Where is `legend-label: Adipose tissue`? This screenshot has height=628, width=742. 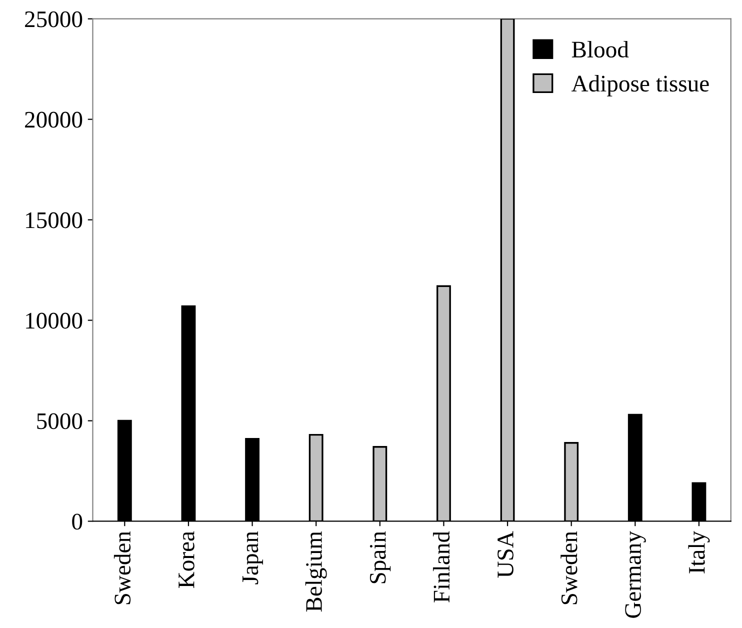
legend-label: Adipose tissue is located at coordinates (640, 85).